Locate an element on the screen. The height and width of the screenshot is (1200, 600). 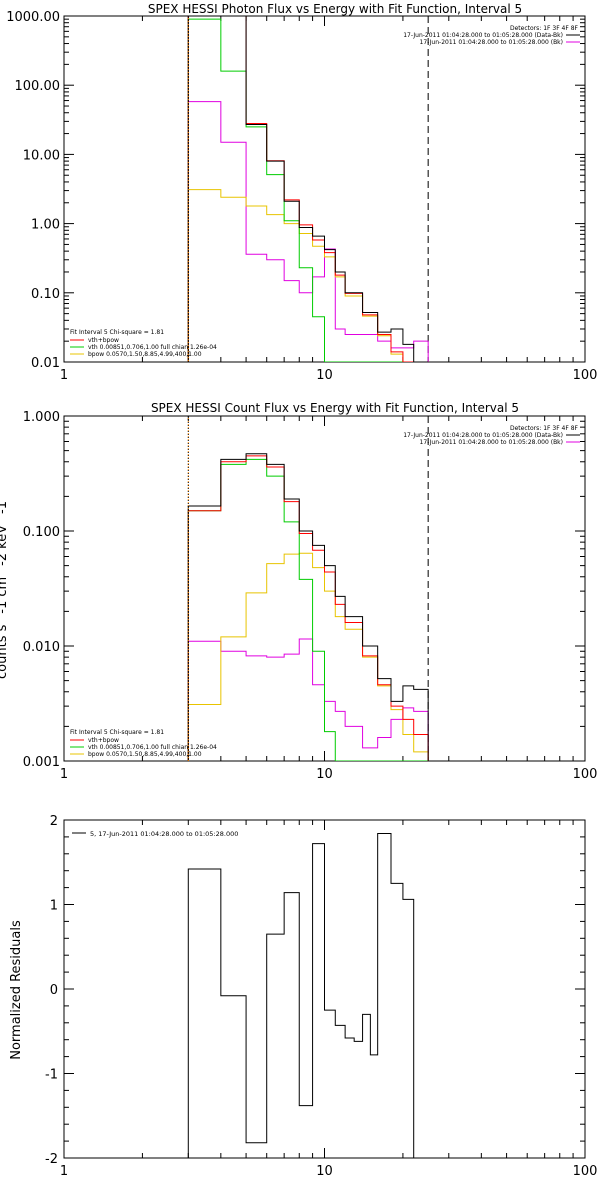
y-tick-label: 0 is located at coordinates (54, 990).